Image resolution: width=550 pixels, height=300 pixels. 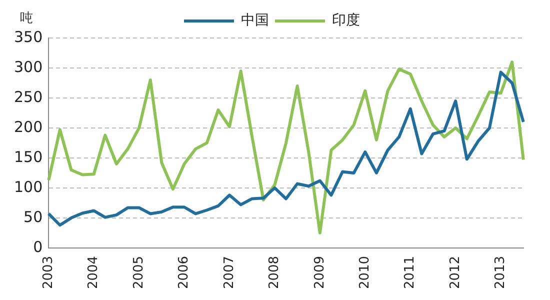 What do you see at coordinates (38, 247) in the screenshot?
I see `y-tick-label: 0` at bounding box center [38, 247].